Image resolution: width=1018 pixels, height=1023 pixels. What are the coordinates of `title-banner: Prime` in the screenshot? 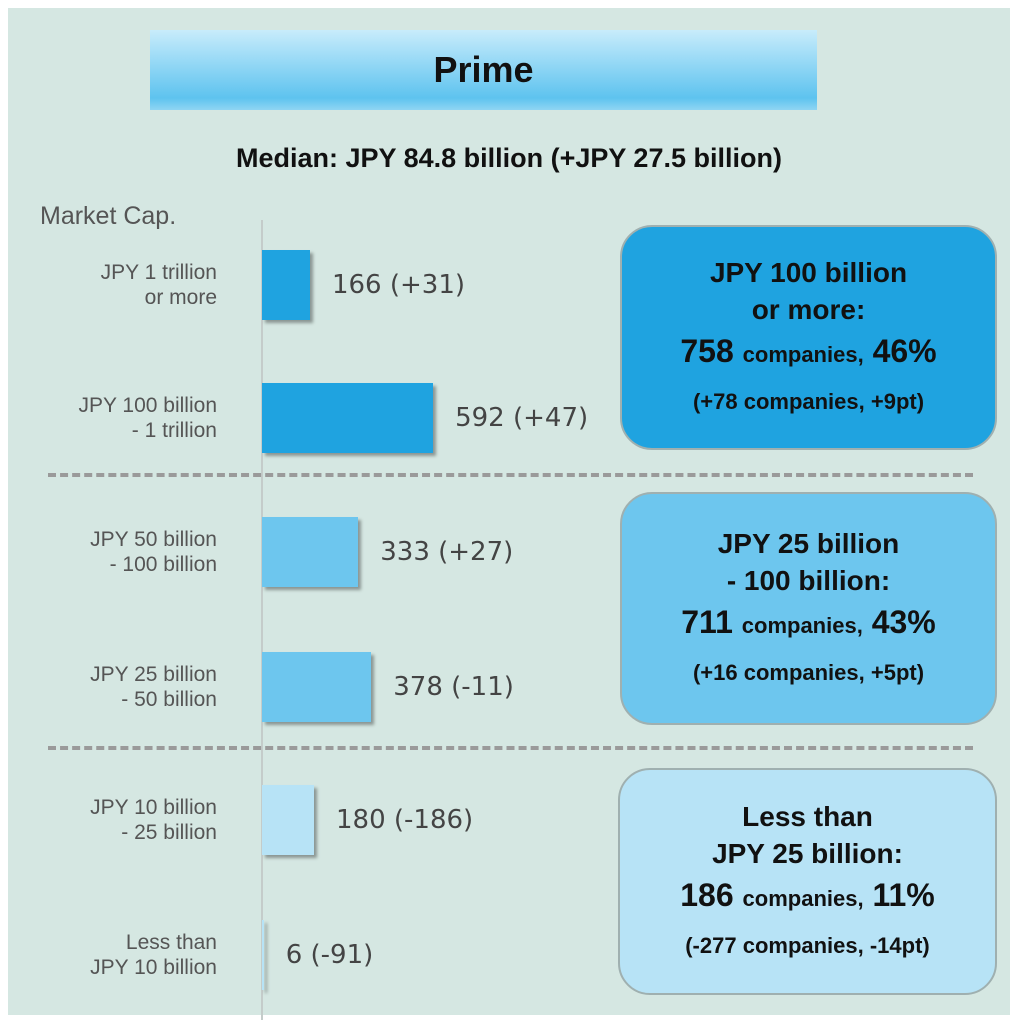 It's located at (483, 70).